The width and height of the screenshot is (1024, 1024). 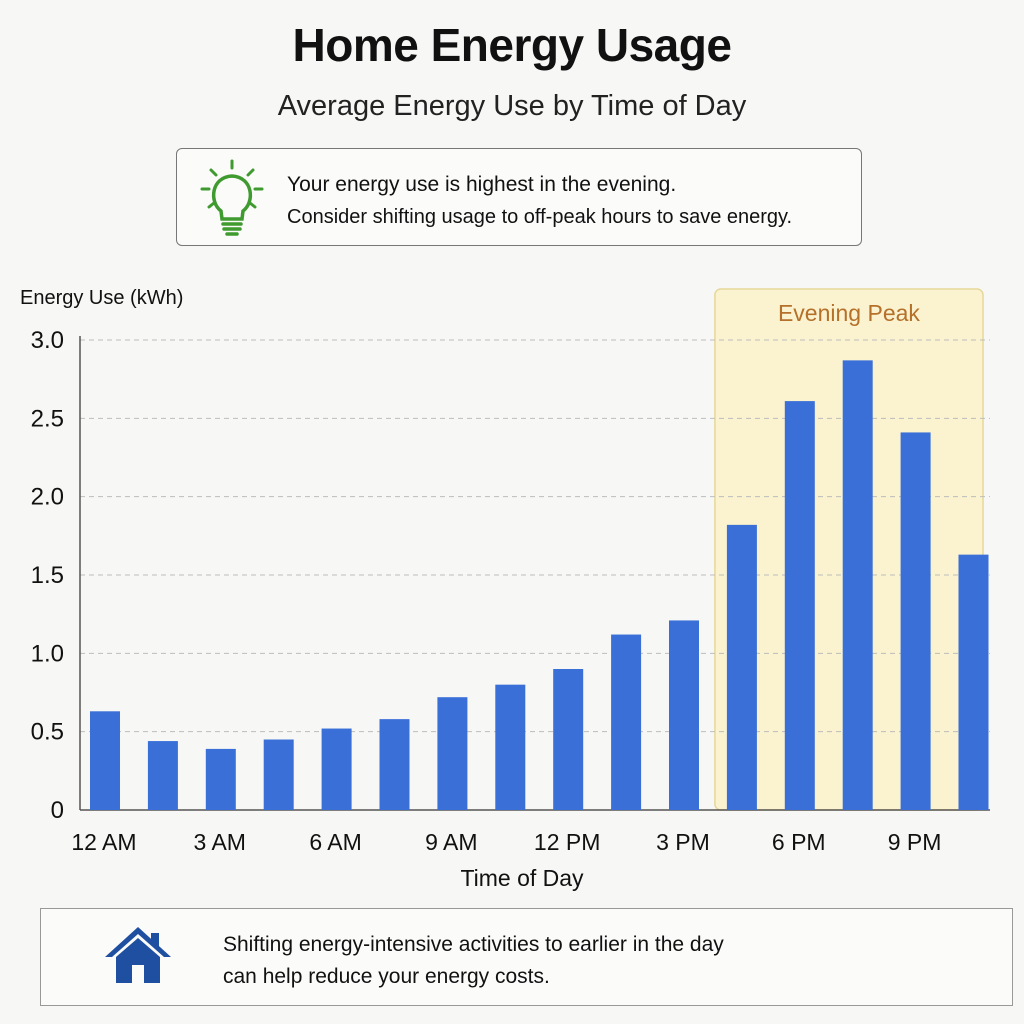 What do you see at coordinates (220, 842) in the screenshot?
I see `x-tick-label: 3 AM` at bounding box center [220, 842].